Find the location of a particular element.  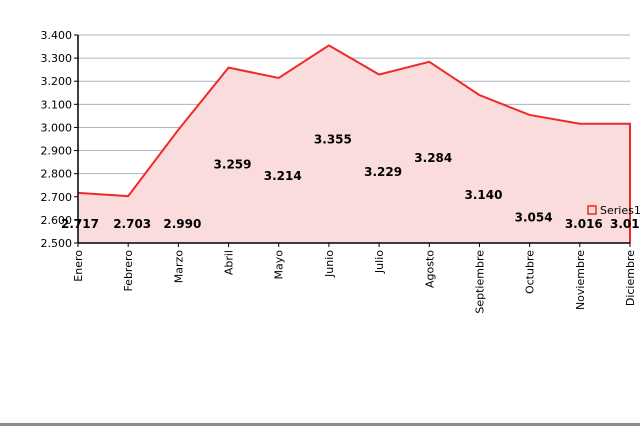

data-label: 3.140 is located at coordinates (483, 195).